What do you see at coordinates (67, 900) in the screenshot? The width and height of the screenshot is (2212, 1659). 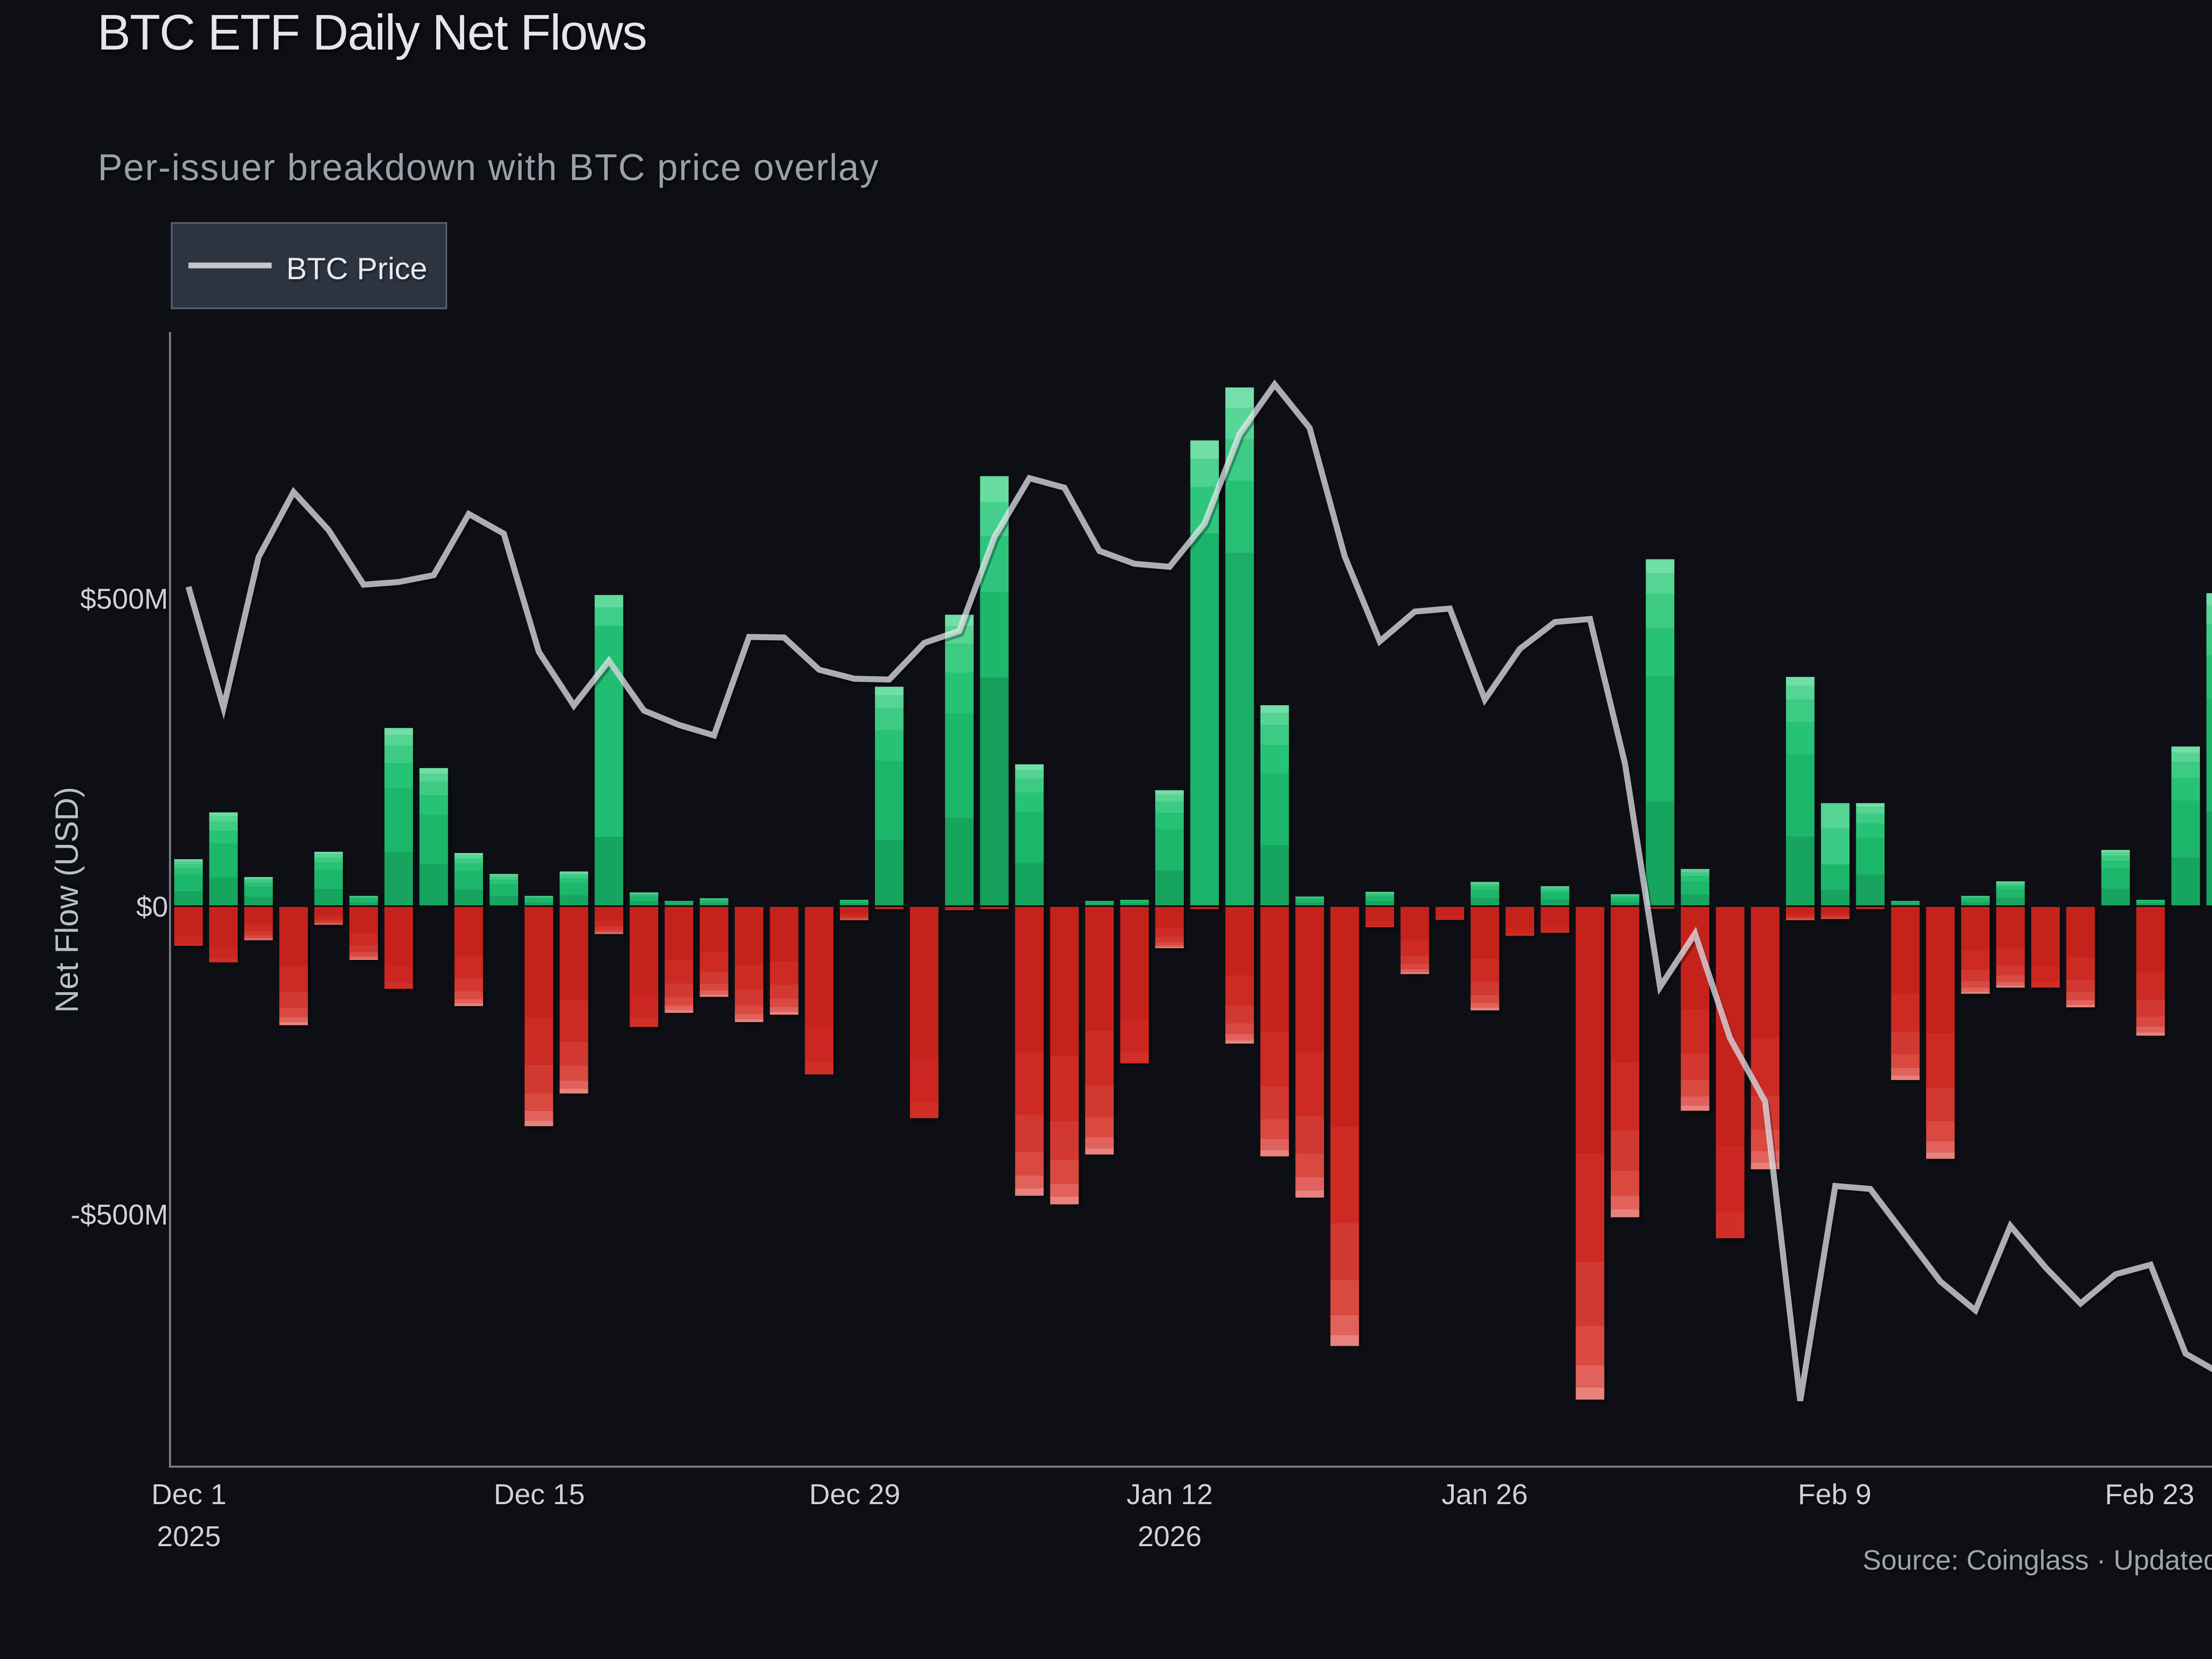 I see `svg-text: Net Flow (USD)` at bounding box center [67, 900].